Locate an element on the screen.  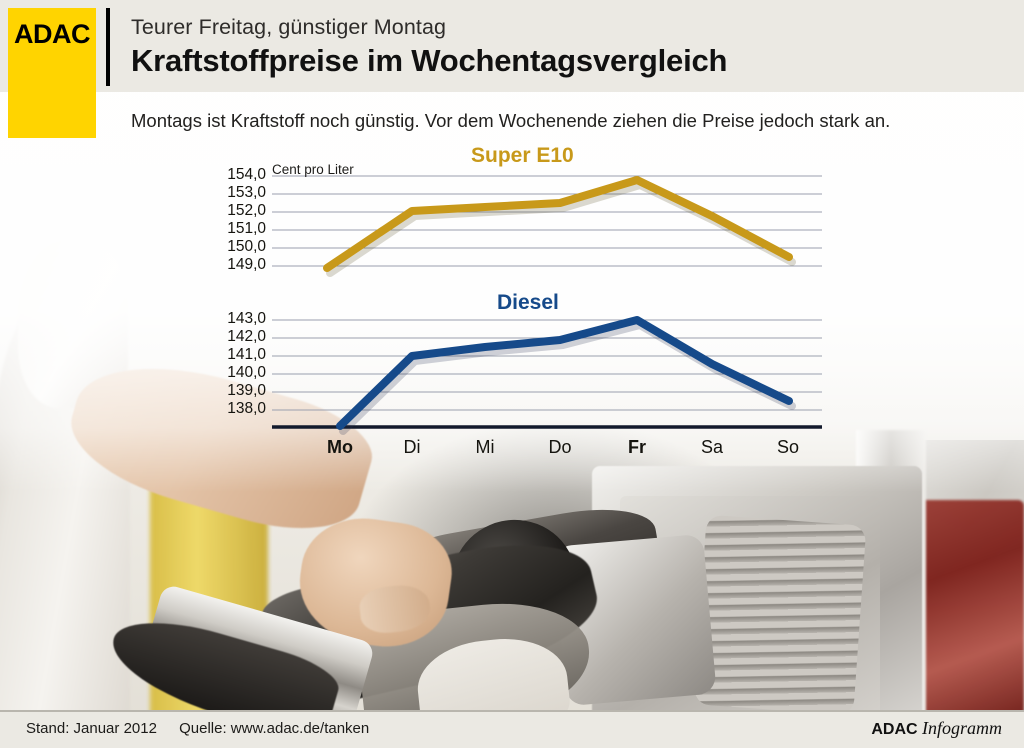
y-tick-lower-1: 142,0 is located at coordinates (246, 336).